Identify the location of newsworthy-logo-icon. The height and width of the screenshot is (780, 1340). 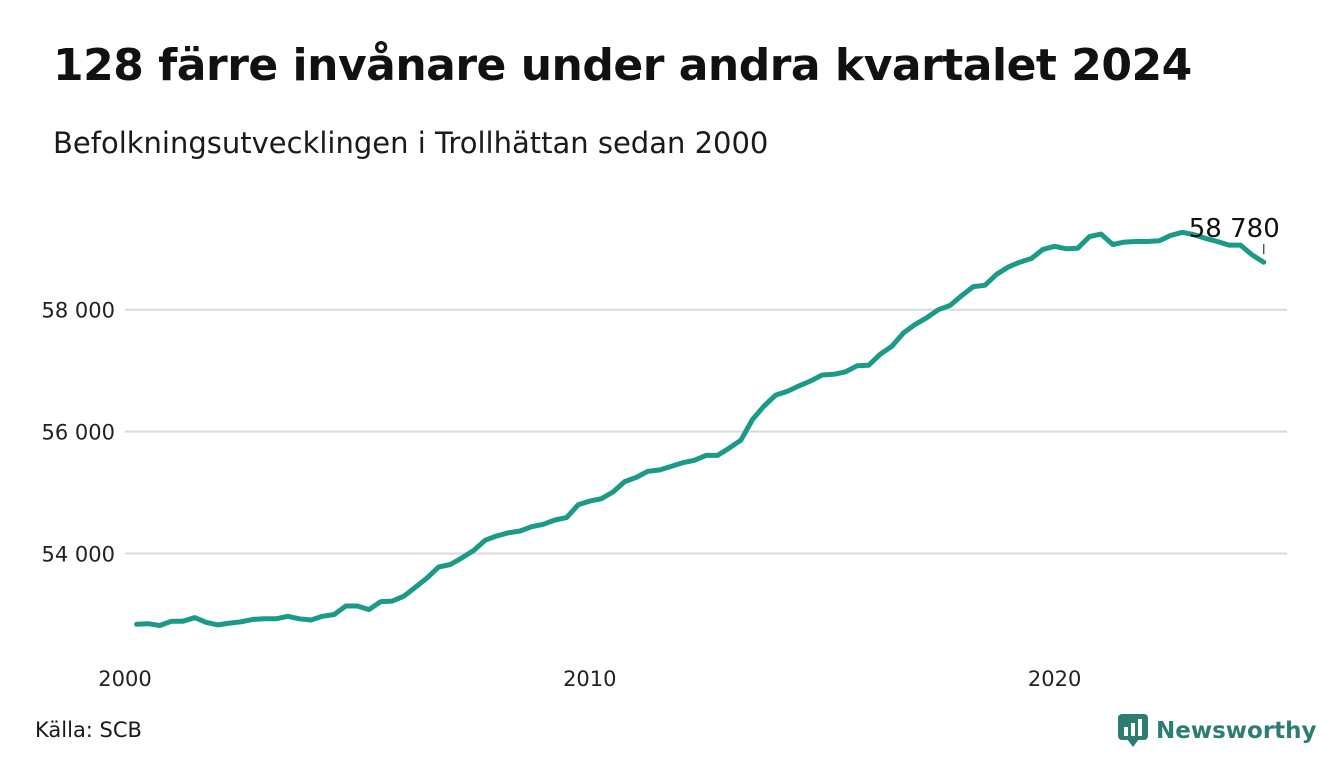
(1133, 730).